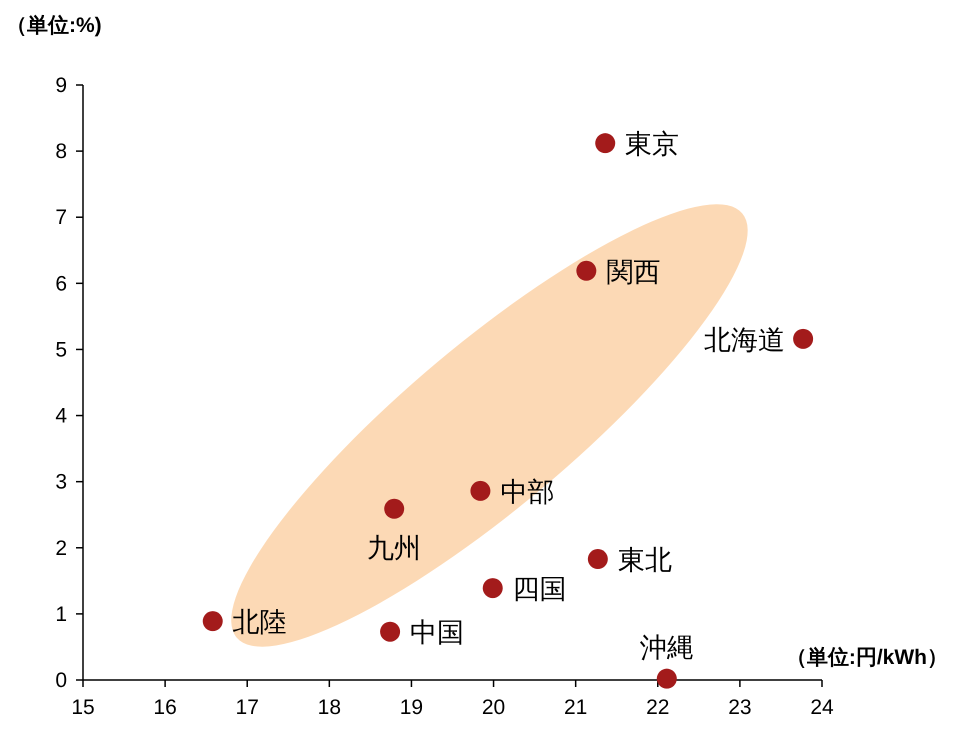 This screenshot has width=964, height=733. Describe the element at coordinates (494, 707) in the screenshot. I see `x-tick-label: 20` at that location.